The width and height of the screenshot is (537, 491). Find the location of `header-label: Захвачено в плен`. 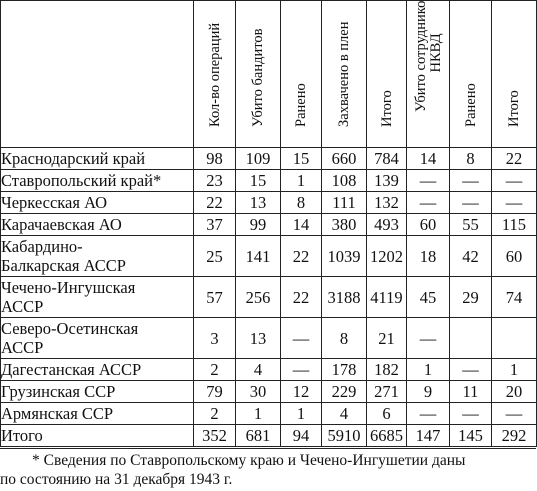

header-label: Захвачено в плен is located at coordinates (344, 74).